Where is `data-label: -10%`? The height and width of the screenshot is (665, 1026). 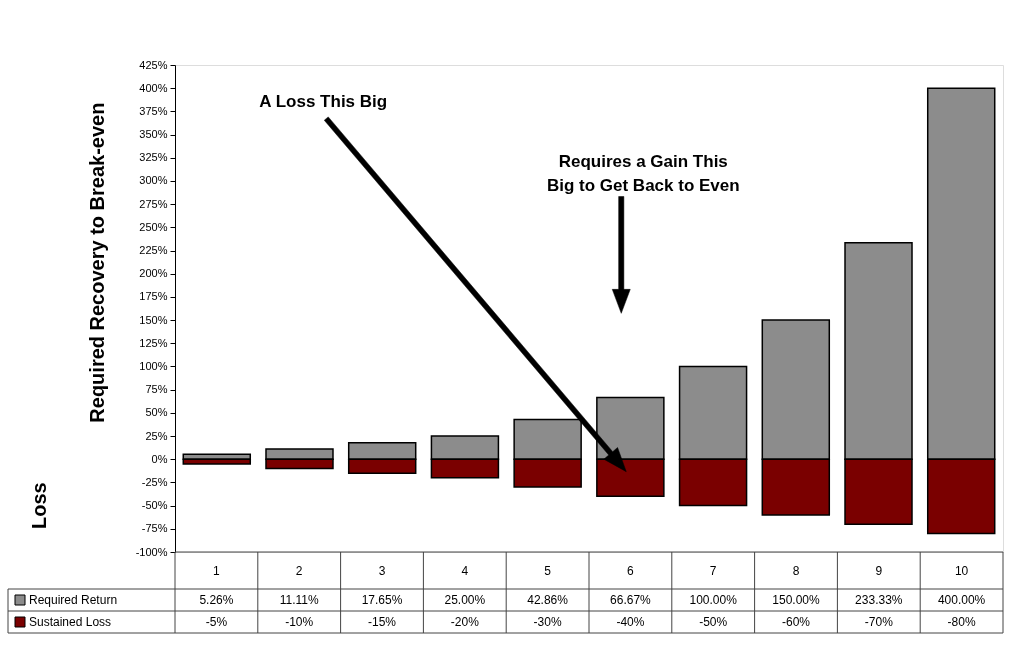
data-label: -10% is located at coordinates (299, 622).